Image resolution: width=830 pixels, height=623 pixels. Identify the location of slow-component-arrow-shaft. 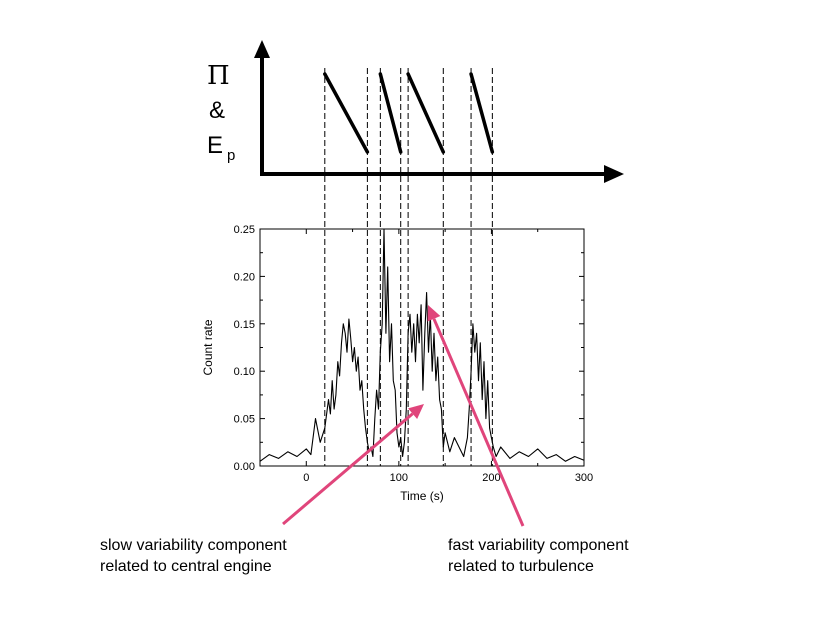
(348, 469).